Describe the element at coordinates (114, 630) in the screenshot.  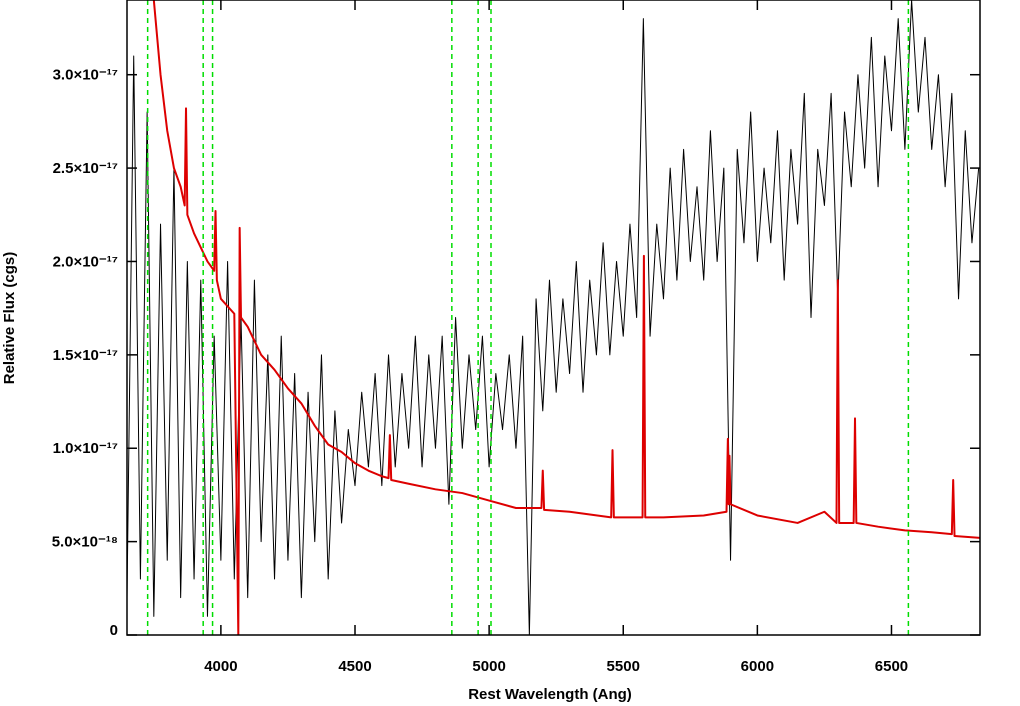
I see `y-tick-label: 0` at that location.